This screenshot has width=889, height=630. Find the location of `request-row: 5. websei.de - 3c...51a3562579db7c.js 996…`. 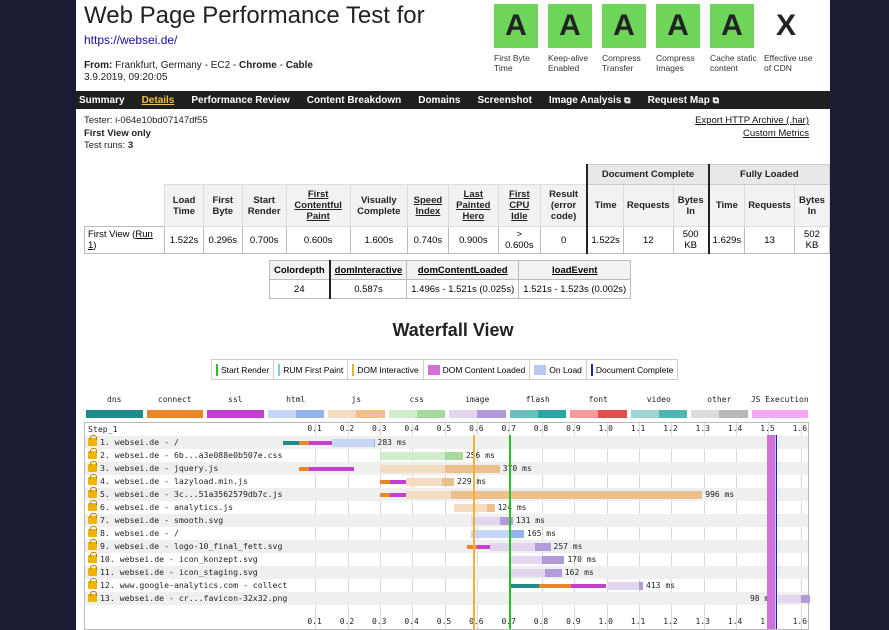

request-row: 5. websei.de - 3c...51a3562579db7c.js 996… is located at coordinates (446, 494).